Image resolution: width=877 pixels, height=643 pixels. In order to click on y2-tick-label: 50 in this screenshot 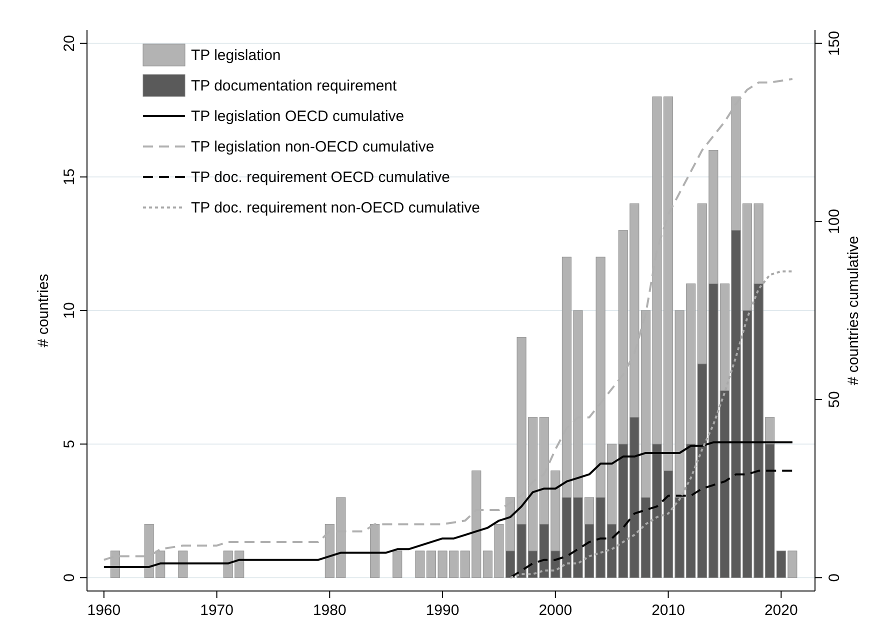, I will do `click(834, 399)`.